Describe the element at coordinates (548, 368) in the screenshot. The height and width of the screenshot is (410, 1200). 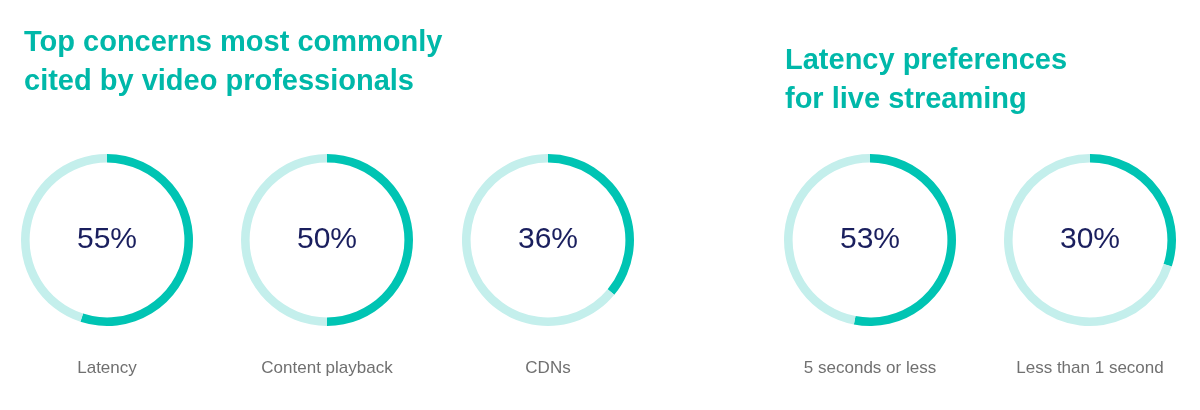
I see `text: CDNs` at that location.